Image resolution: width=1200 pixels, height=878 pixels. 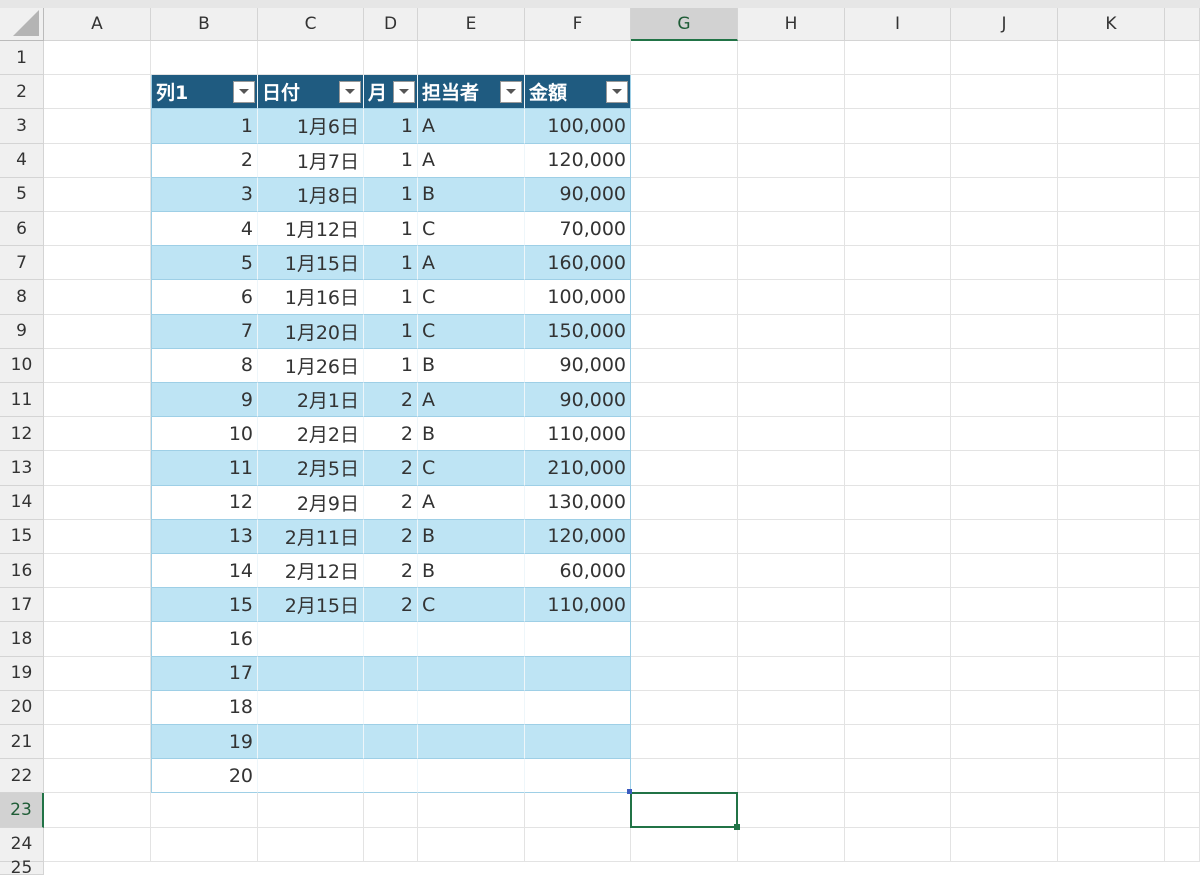 I want to click on cell-C24, so click(x=311, y=844).